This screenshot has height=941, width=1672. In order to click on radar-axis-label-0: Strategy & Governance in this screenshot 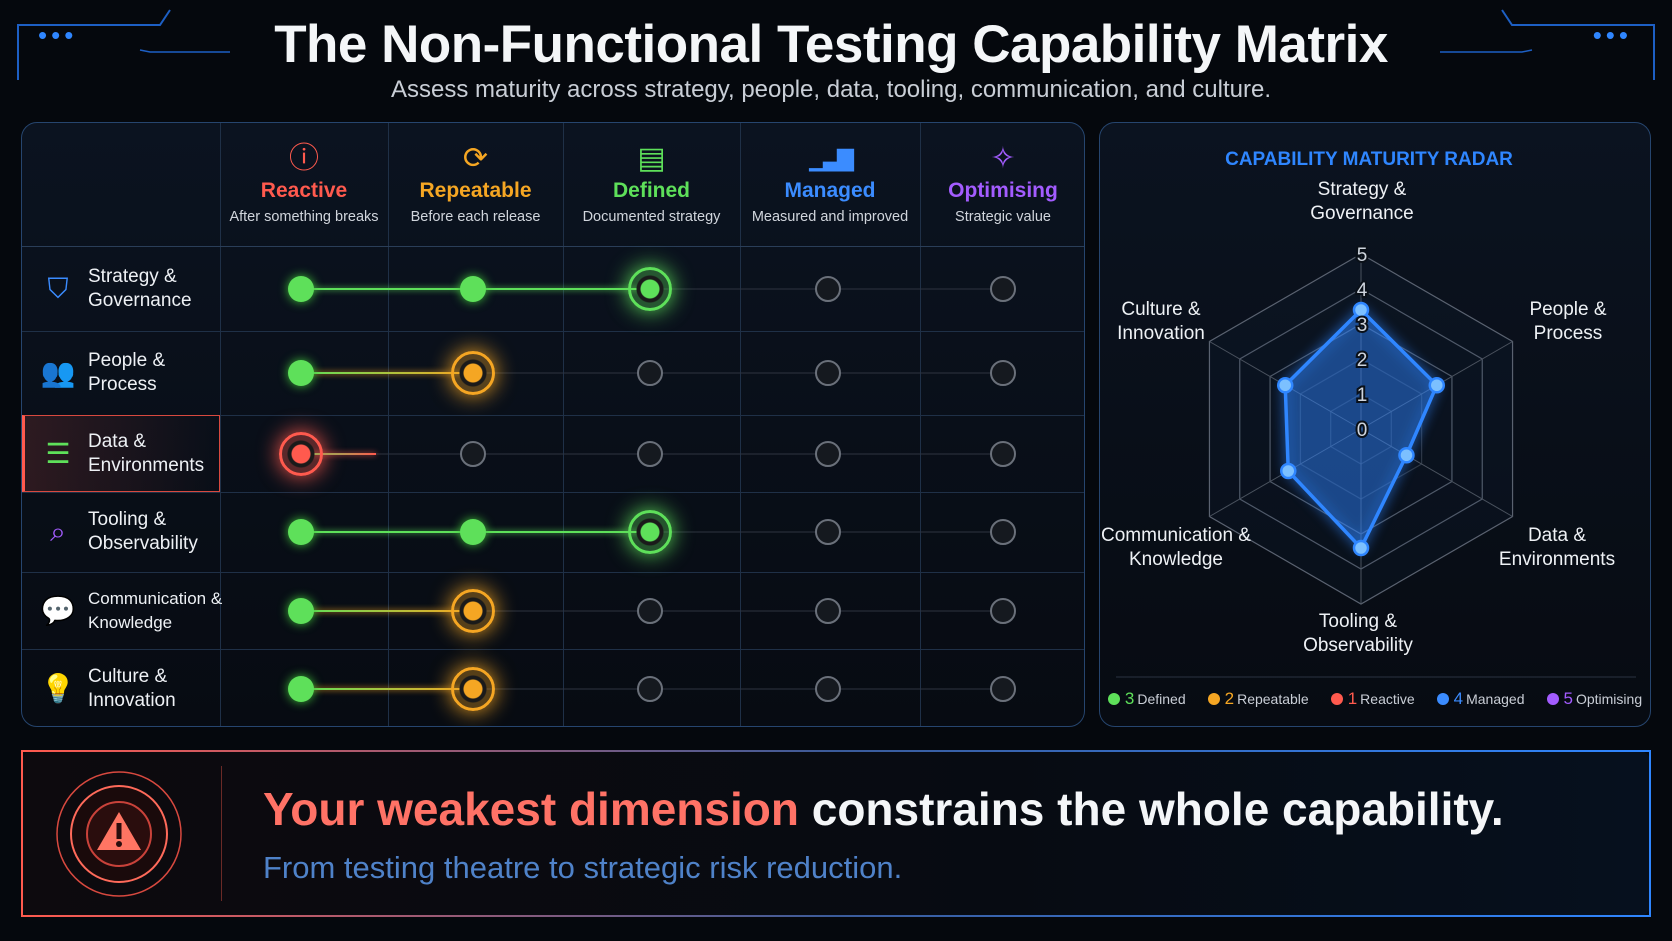, I will do `click(1362, 201)`.